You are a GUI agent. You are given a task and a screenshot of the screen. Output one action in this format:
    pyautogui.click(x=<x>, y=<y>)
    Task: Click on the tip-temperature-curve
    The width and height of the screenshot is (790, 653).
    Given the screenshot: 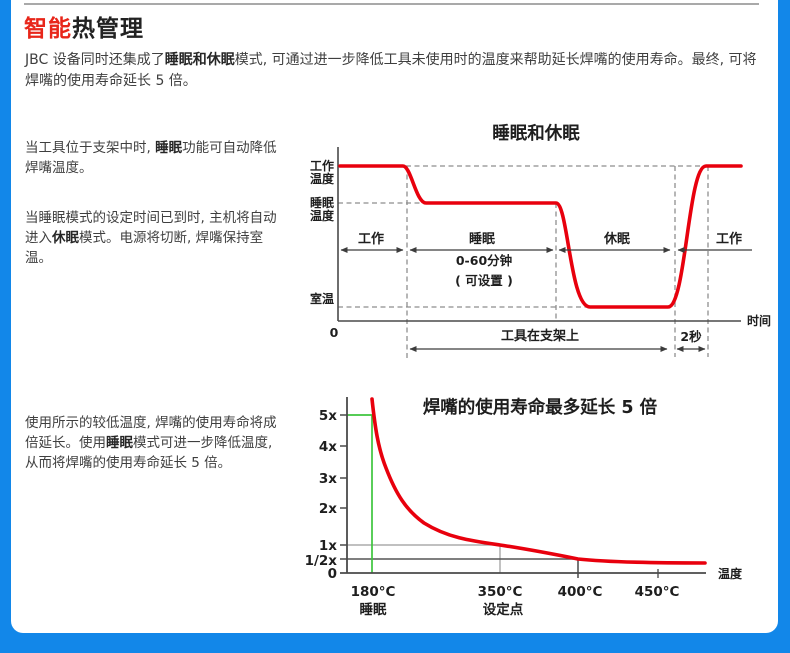 What is the action you would take?
    pyautogui.click(x=540, y=236)
    